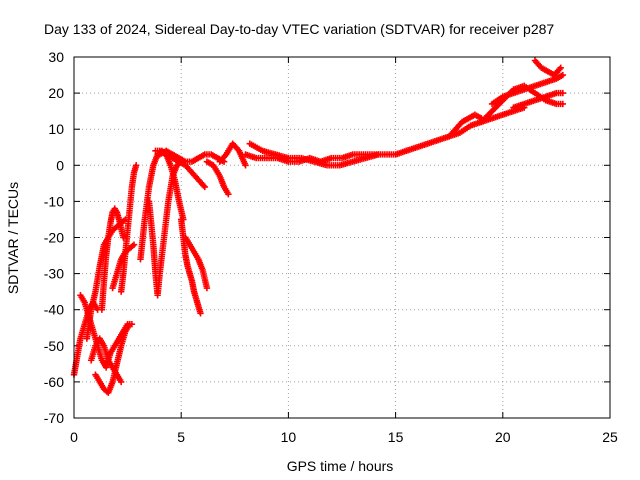  Describe the element at coordinates (54, 201) in the screenshot. I see `y-tick-label: -10` at that location.